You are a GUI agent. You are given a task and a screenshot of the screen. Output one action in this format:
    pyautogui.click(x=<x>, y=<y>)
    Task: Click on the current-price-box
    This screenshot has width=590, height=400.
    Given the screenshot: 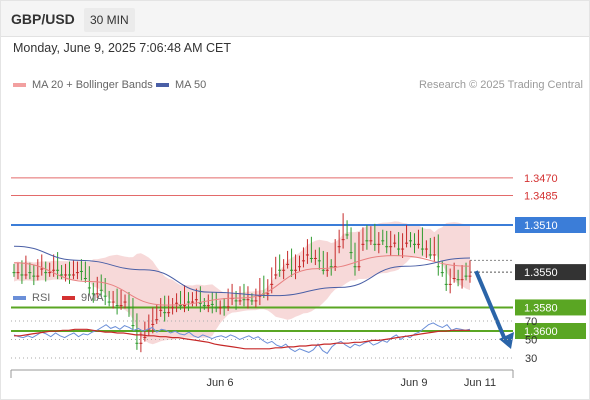 What is the action you would take?
    pyautogui.click(x=550, y=272)
    